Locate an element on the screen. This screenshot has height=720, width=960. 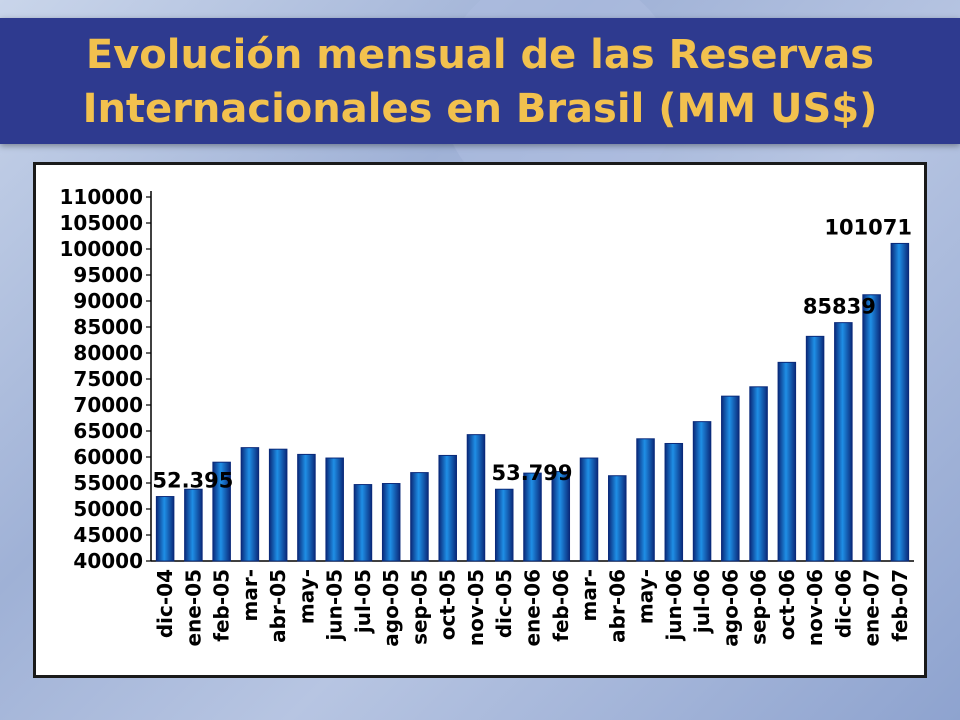
x-tick-label: ago-06 is located at coordinates (730, 608).